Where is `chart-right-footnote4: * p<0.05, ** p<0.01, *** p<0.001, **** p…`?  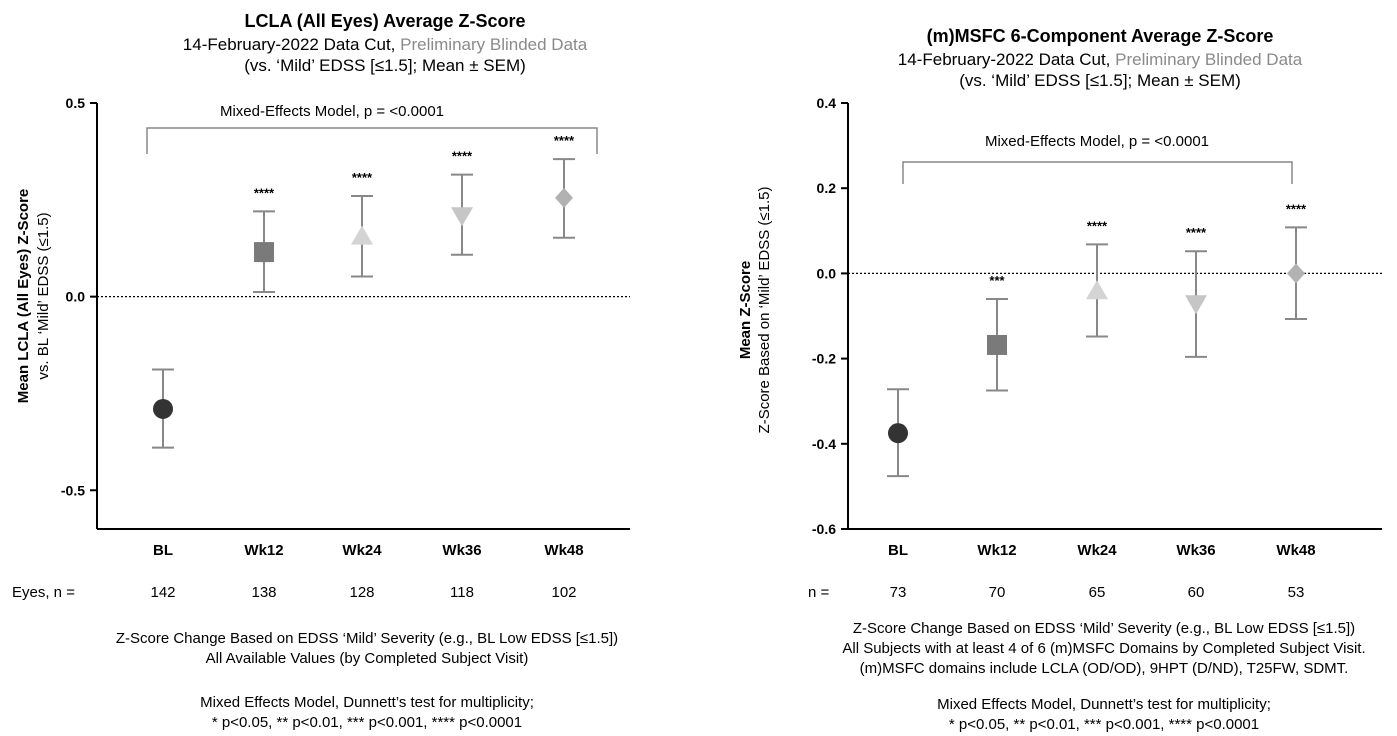
chart-right-footnote4: * p<0.05, ** p<0.01, *** p<0.001, **** p… is located at coordinates (1104, 724).